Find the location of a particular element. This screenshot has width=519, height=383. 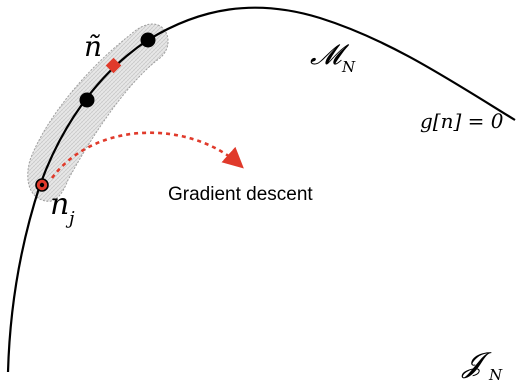

label-n-tilde: ñ is located at coordinates (93, 46).